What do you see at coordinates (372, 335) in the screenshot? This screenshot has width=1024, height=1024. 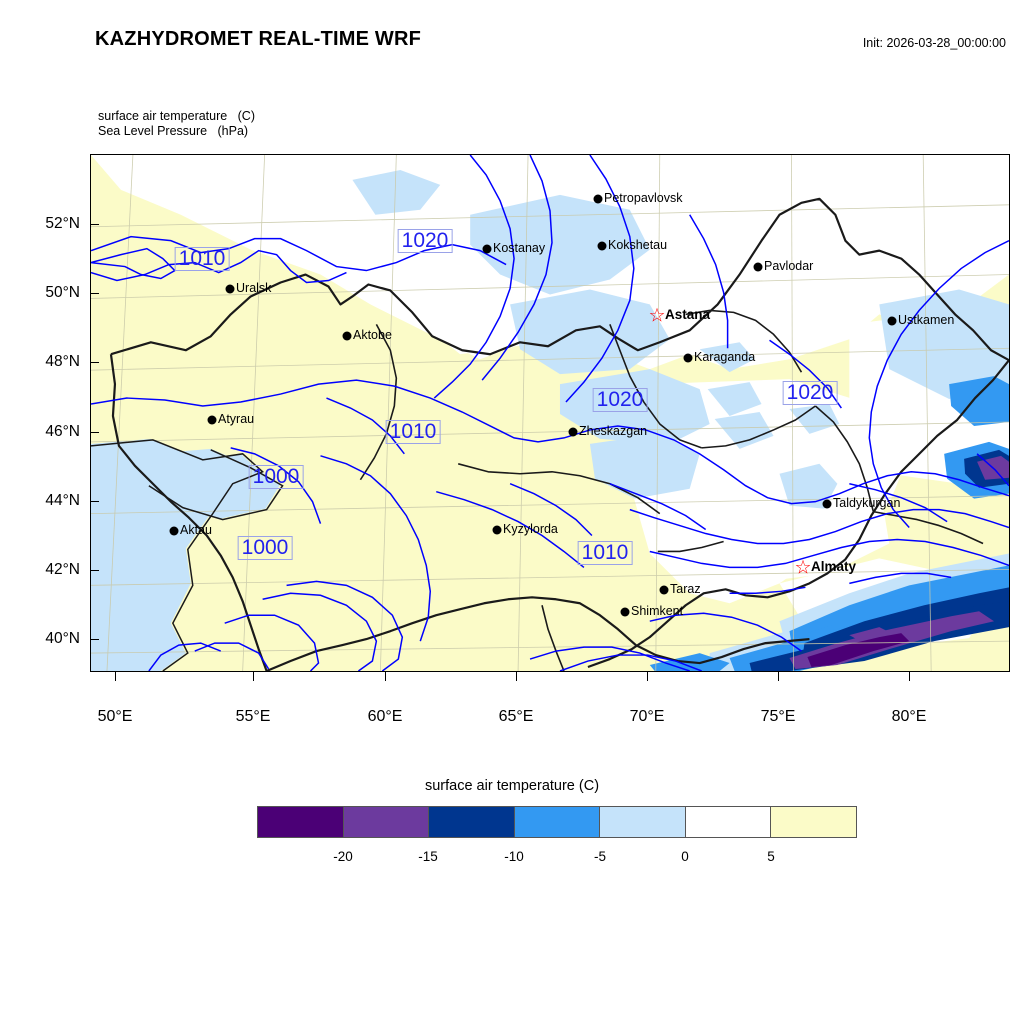 I see `city-label: Aktobe` at bounding box center [372, 335].